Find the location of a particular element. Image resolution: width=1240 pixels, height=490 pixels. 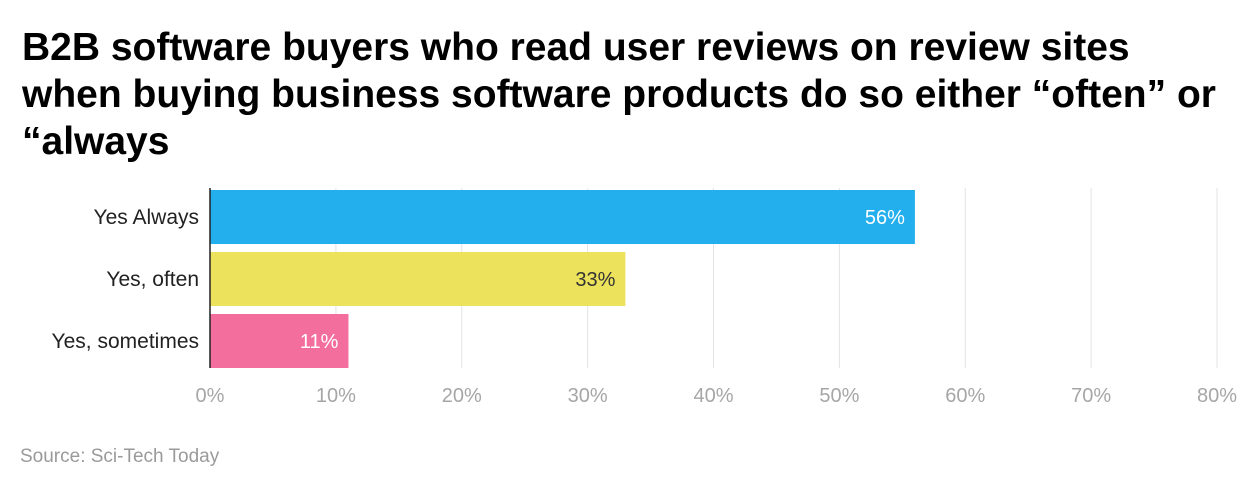

x-tick-label: 70% is located at coordinates (1091, 396).